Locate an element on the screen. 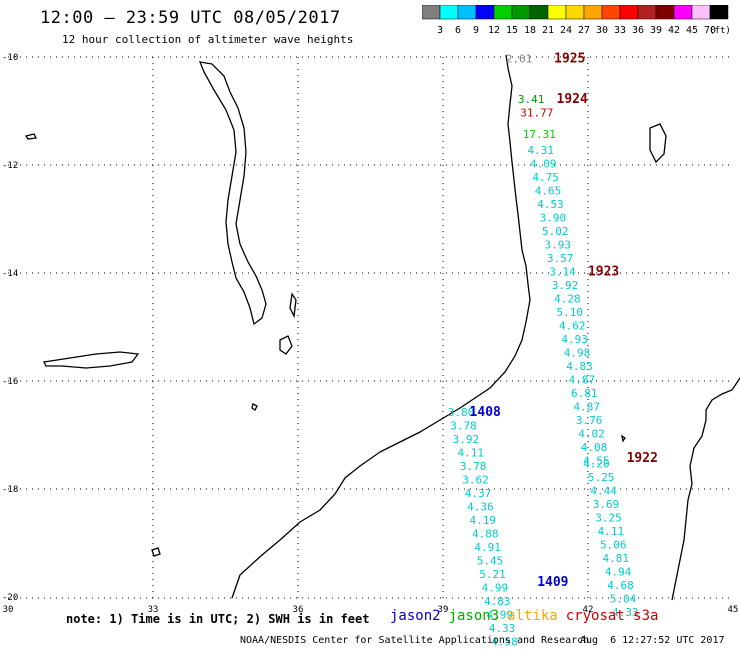 Image resolution: width=740 pixels, height=650 pixels. pass-time-label: 1925 is located at coordinates (569, 58).